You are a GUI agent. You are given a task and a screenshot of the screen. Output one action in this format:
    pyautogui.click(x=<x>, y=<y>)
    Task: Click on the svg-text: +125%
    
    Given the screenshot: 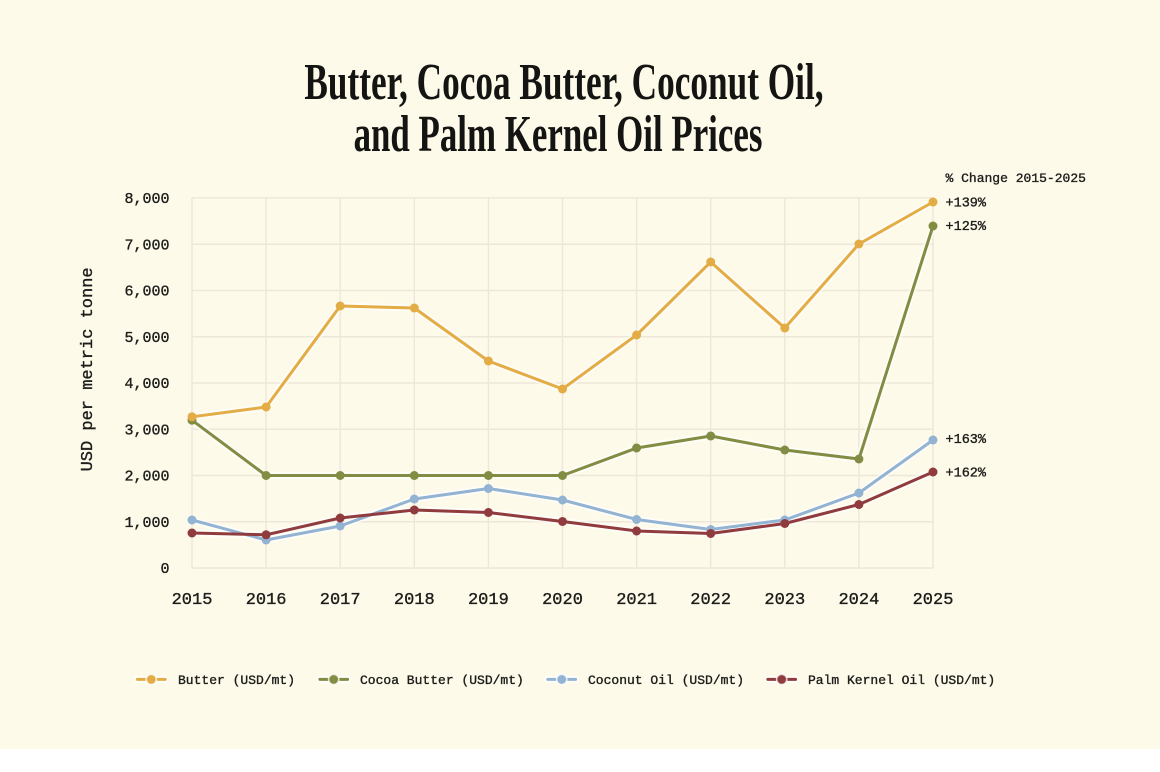 What is the action you would take?
    pyautogui.click(x=966, y=227)
    